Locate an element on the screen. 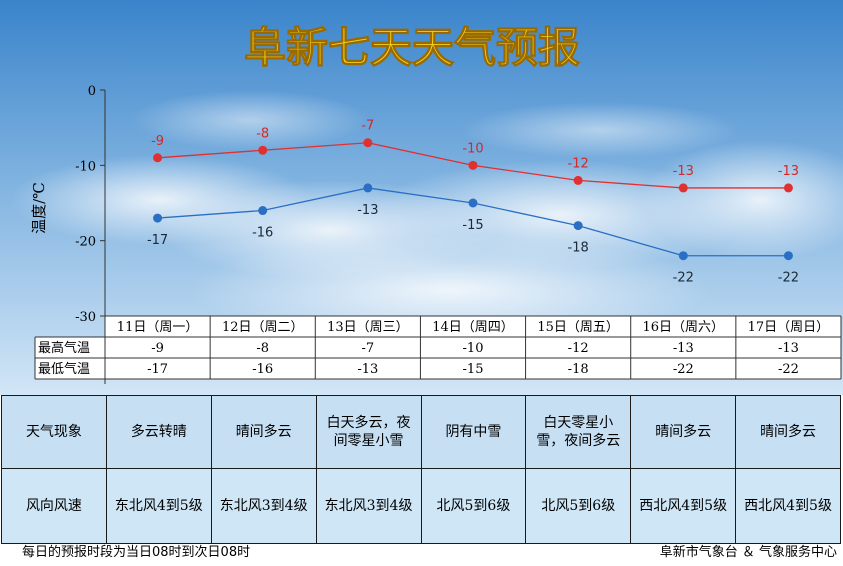 The image size is (843, 566). data-label: -17 is located at coordinates (157, 240).